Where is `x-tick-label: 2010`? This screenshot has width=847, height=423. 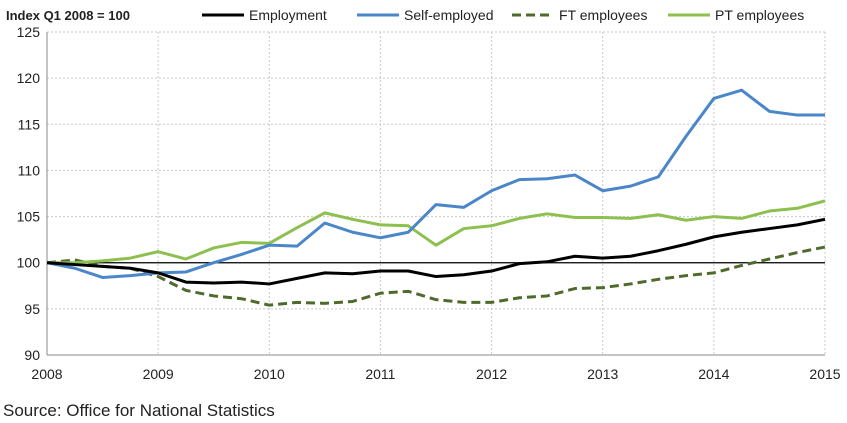
x-tick-label: 2010 is located at coordinates (269, 374).